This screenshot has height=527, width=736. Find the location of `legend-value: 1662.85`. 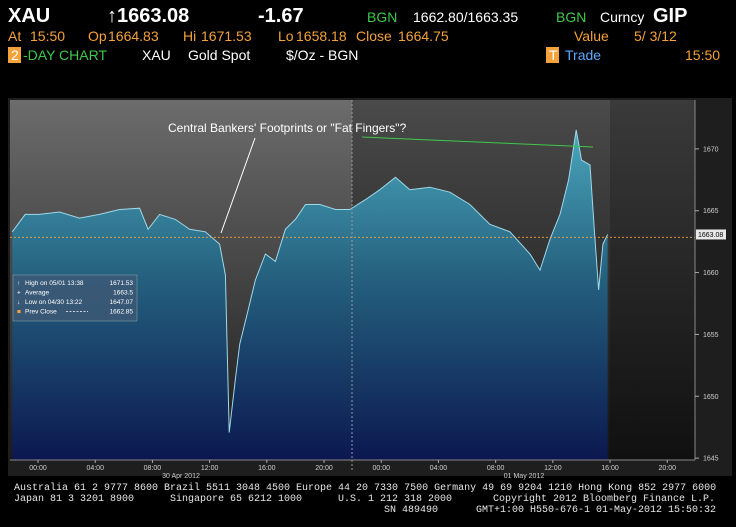

legend-value: 1662.85 is located at coordinates (122, 312).